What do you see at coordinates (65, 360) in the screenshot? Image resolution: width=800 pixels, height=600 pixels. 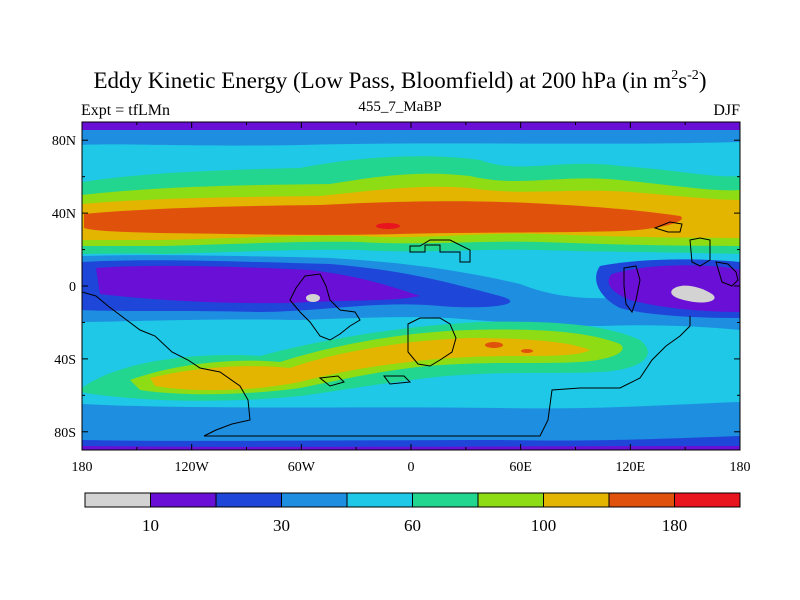 I see `y-tick-label: 40S` at bounding box center [65, 360].